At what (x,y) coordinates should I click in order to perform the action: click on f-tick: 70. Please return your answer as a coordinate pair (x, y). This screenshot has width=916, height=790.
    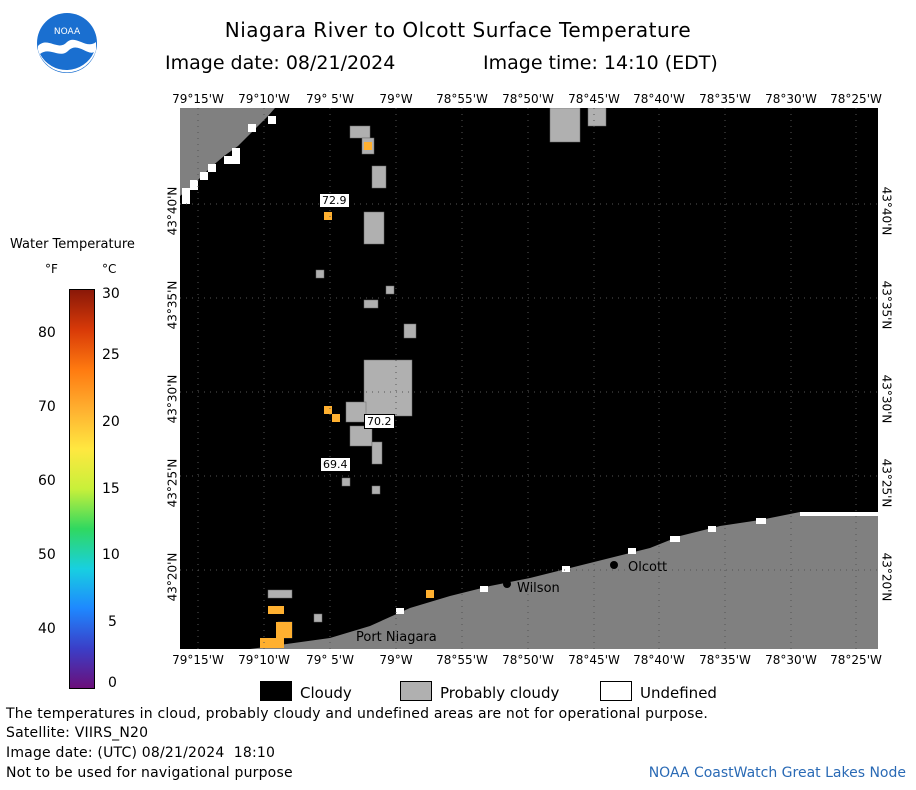
    Looking at the image, I should click on (47, 407).